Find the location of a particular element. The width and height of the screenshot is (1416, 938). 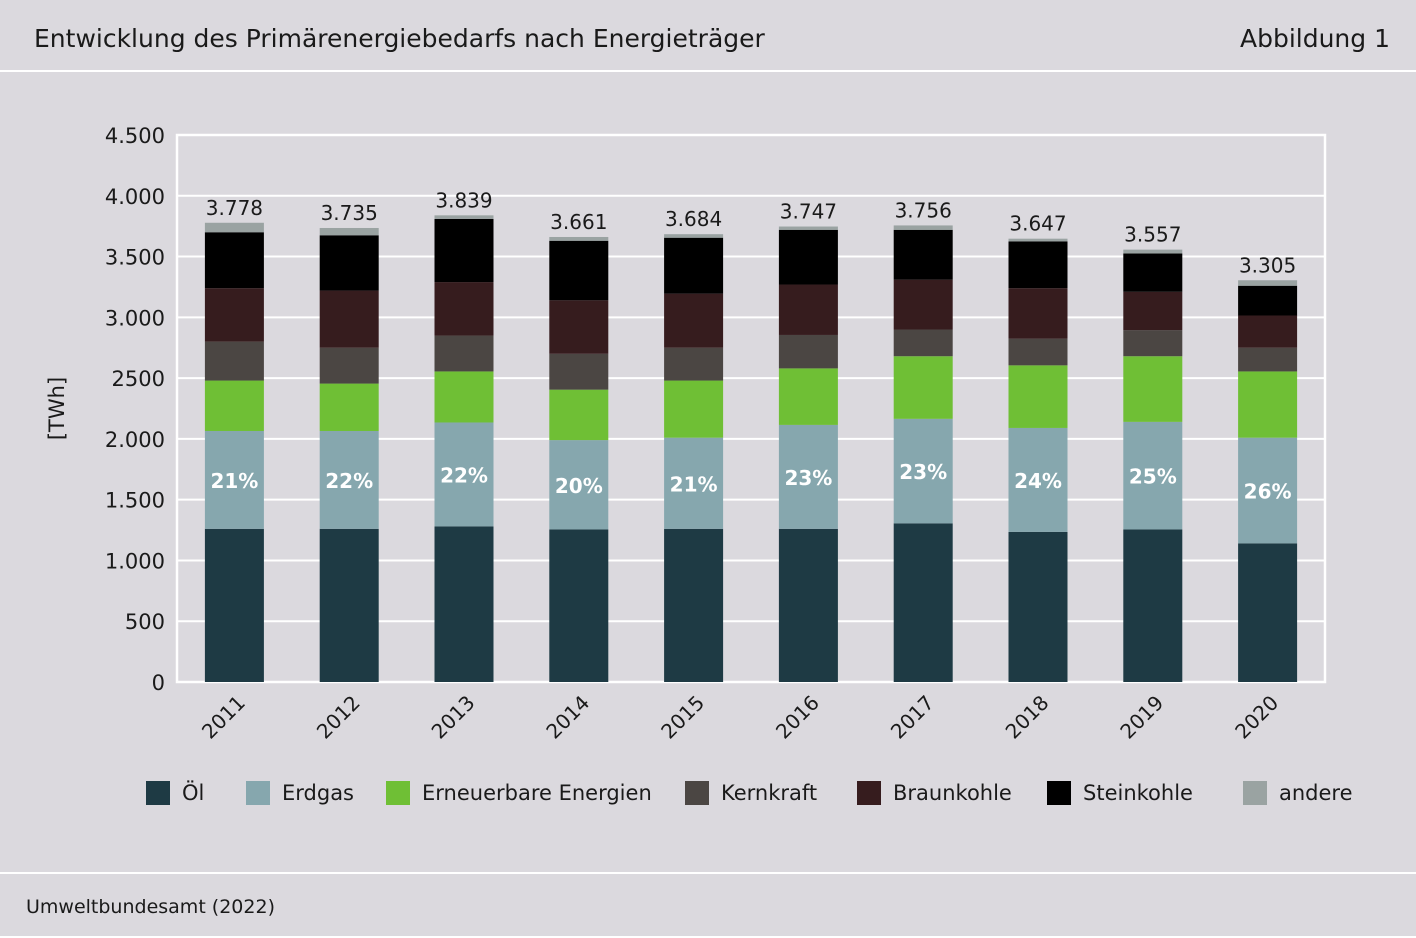

share-label: 25% is located at coordinates (1153, 477).